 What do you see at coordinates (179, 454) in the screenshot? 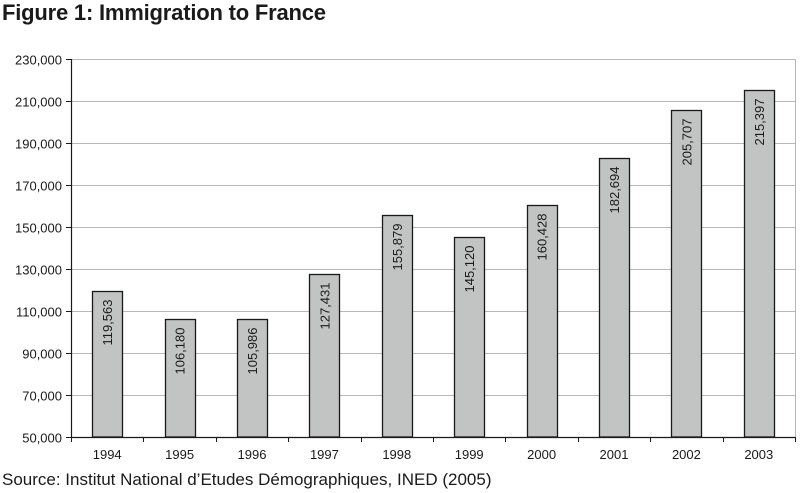
I see `x-tick-label: 1995` at bounding box center [179, 454].